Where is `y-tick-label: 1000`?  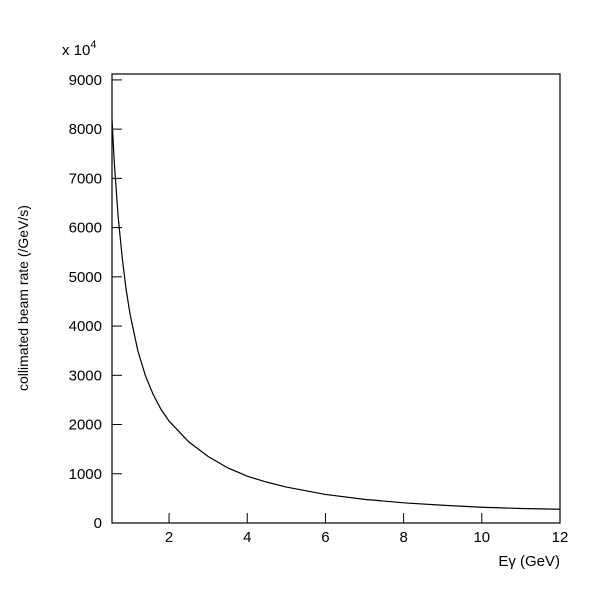 y-tick-label: 1000 is located at coordinates (85, 474).